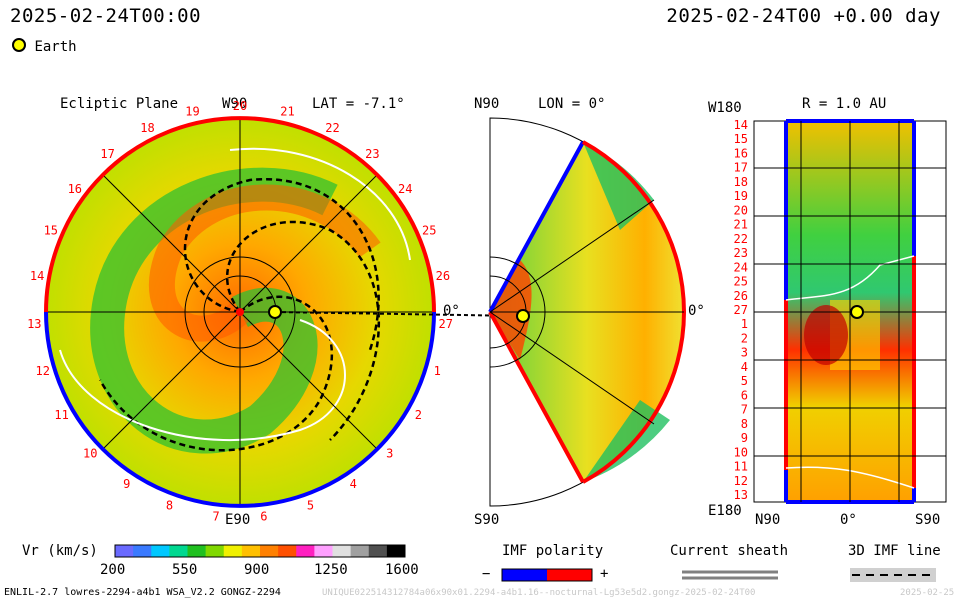 The width and height of the screenshot is (960, 600). Describe the element at coordinates (741, 481) in the screenshot. I see `radial-y-label: 12` at that location.